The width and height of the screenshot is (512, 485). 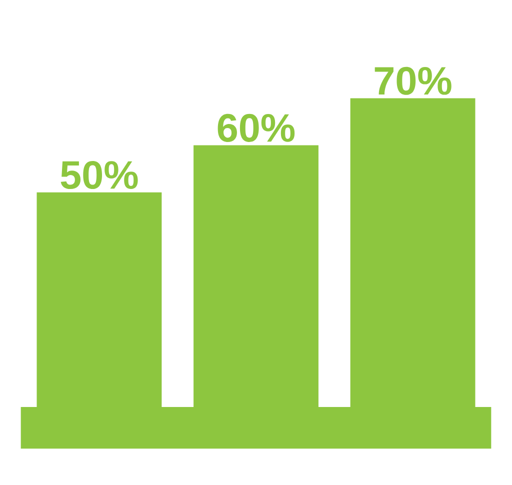 What do you see at coordinates (99, 175) in the screenshot?
I see `data-label: 50%` at bounding box center [99, 175].